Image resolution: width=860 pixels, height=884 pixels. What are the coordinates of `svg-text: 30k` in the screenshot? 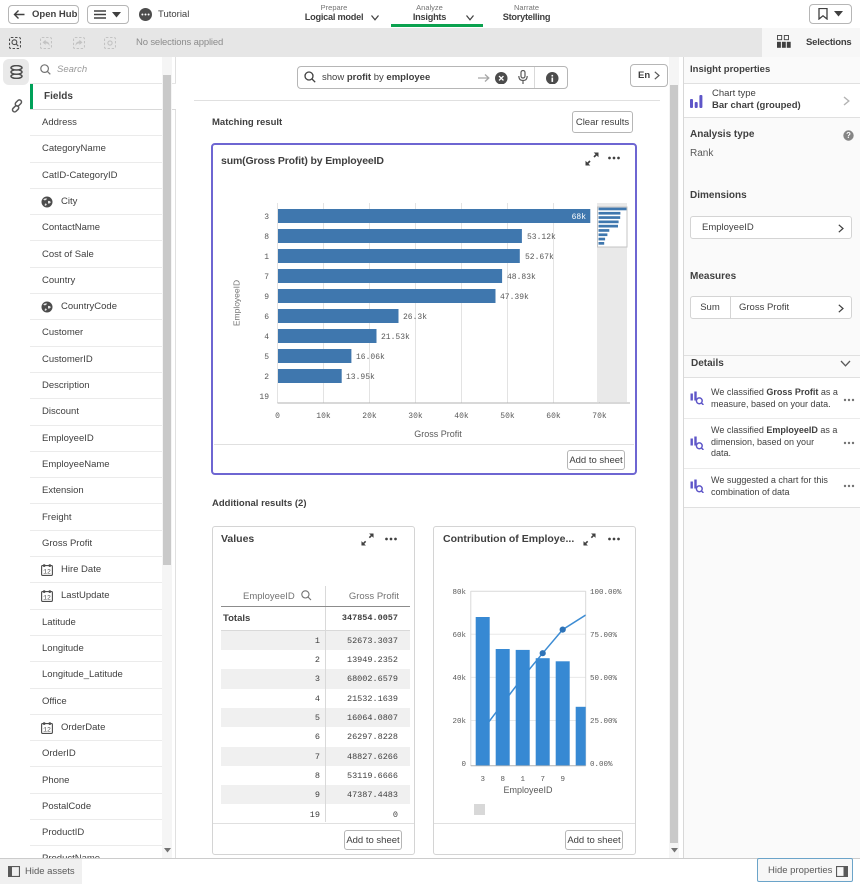 It's located at (415, 416).